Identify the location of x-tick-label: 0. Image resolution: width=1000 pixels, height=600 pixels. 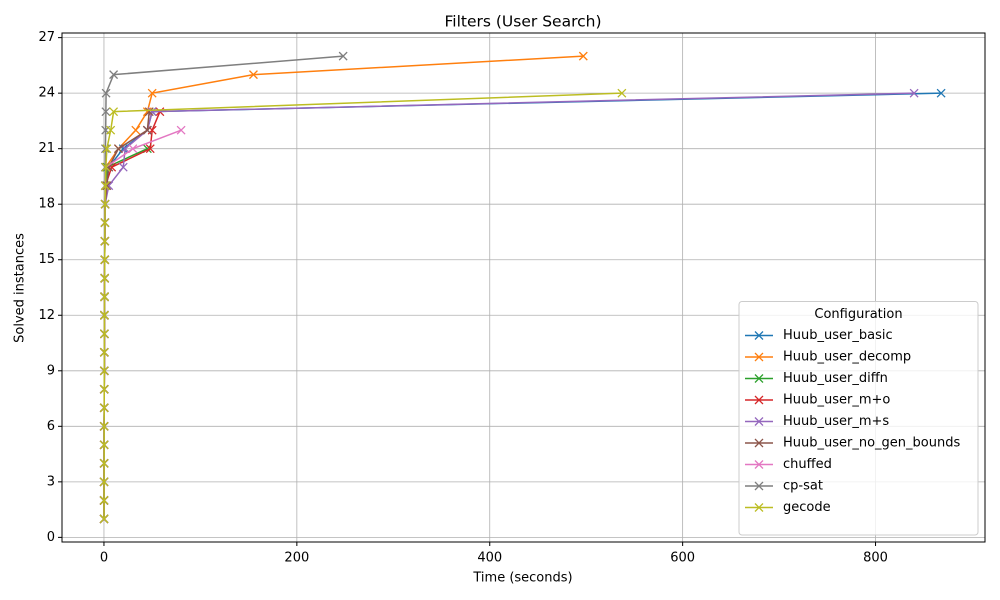
(104, 558).